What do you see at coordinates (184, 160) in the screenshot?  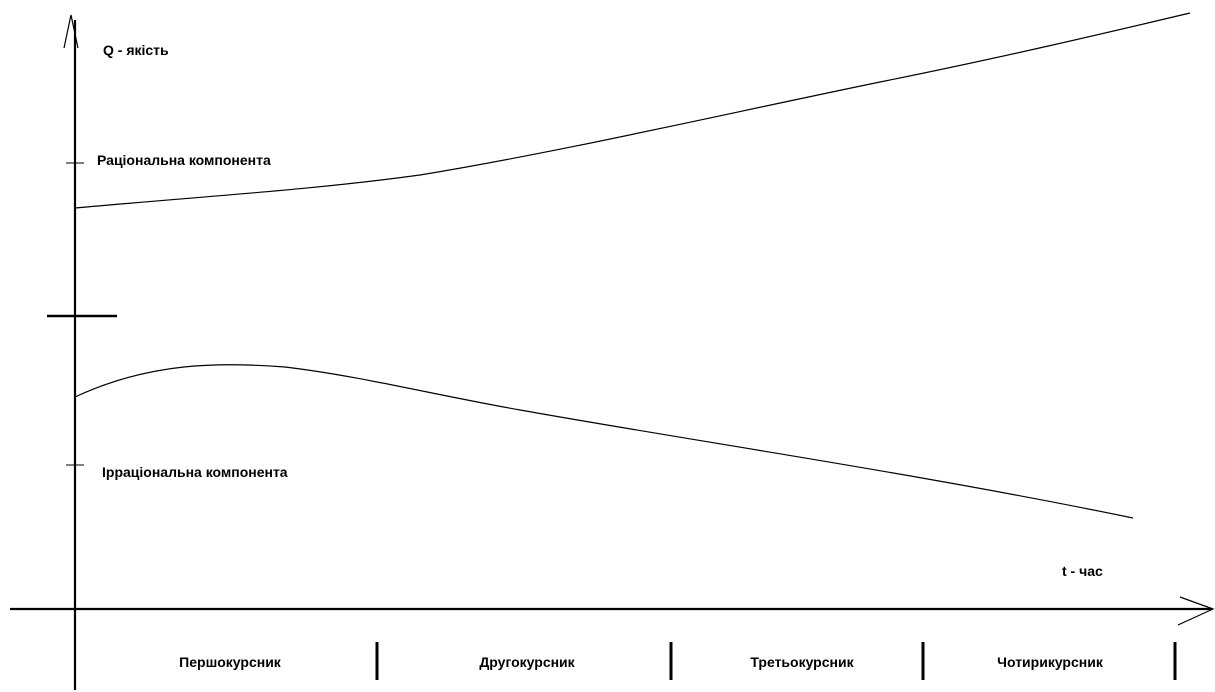 I see `rational-component-label: Раціональна компонента` at bounding box center [184, 160].